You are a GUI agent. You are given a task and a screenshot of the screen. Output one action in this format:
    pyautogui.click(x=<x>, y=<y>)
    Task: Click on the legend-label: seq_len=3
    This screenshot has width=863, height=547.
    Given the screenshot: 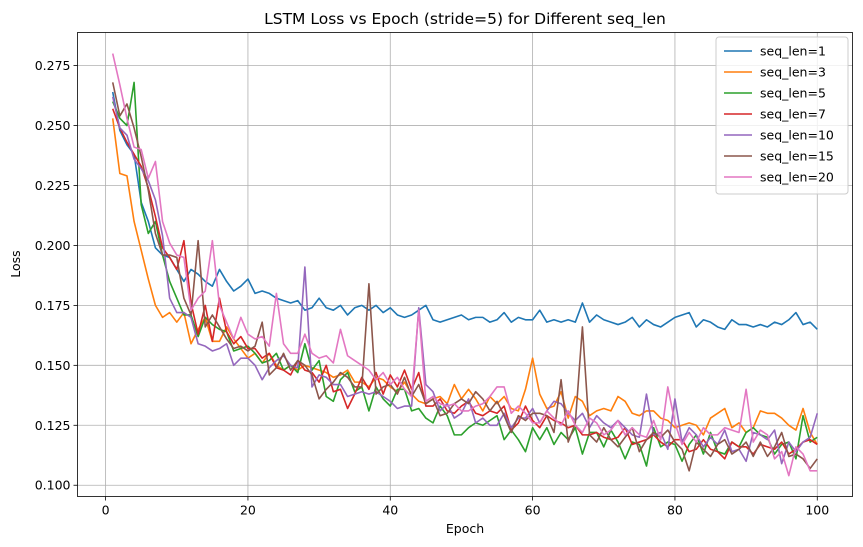 What is the action you would take?
    pyautogui.click(x=793, y=72)
    